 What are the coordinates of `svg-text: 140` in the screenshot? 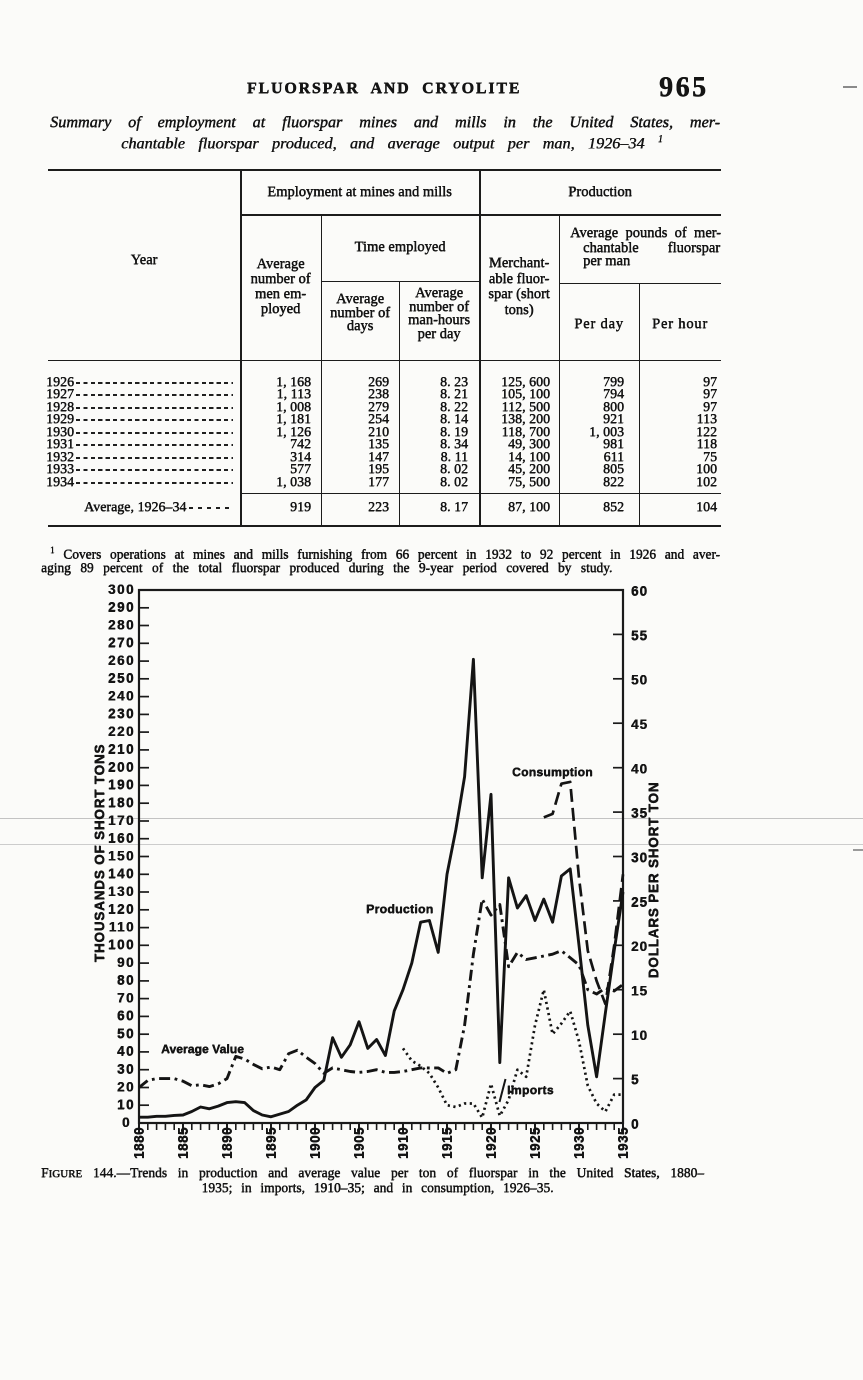 It's located at (121, 873).